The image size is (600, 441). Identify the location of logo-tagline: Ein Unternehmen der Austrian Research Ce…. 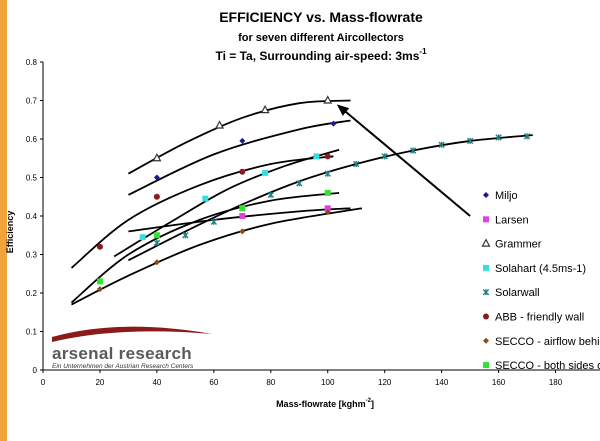
(123, 366).